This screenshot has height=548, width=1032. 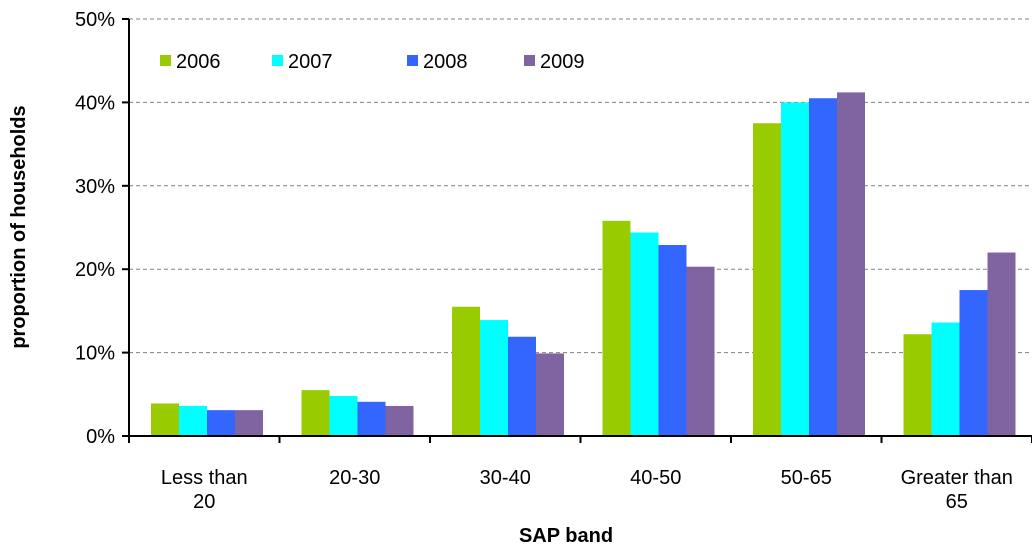 What do you see at coordinates (372, 62) in the screenshot?
I see `legend: 2006 2007 2008 2009` at bounding box center [372, 62].